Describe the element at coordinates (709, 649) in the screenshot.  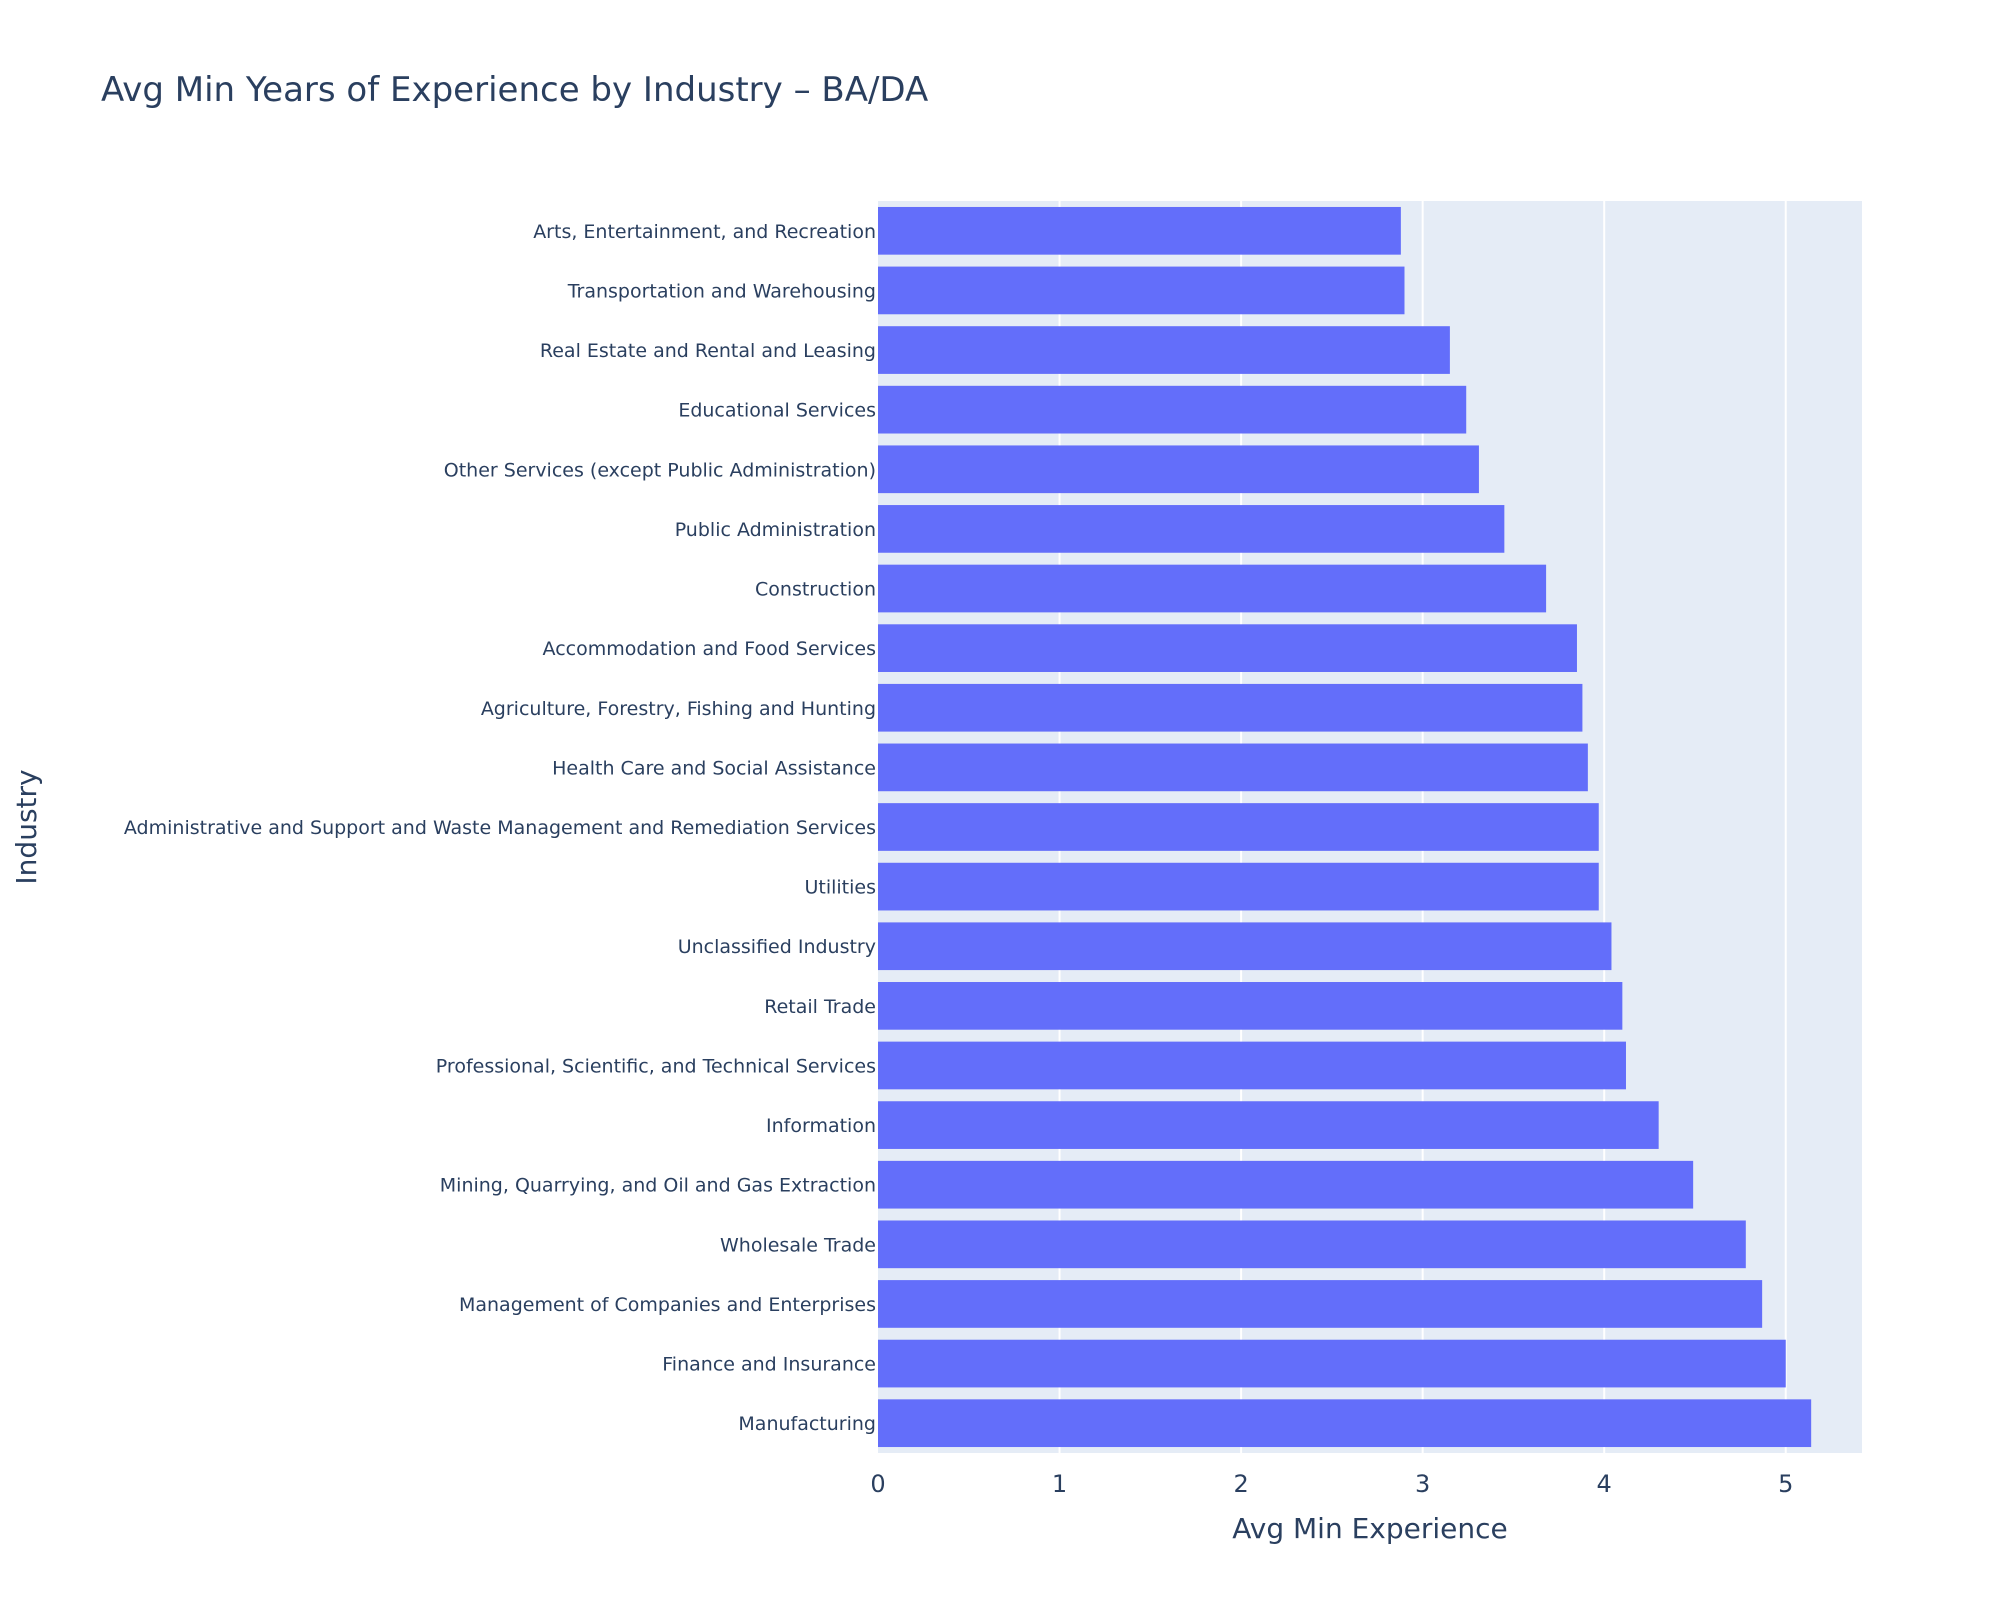
I see `y-tick-label: Accommodation and Food Services` at that location.